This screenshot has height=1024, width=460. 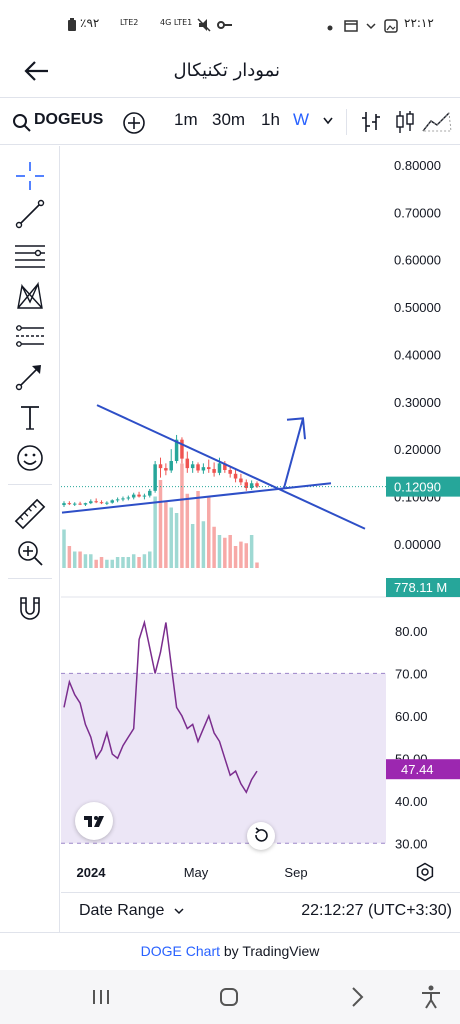 I want to click on last-price-tag, so click(x=423, y=486).